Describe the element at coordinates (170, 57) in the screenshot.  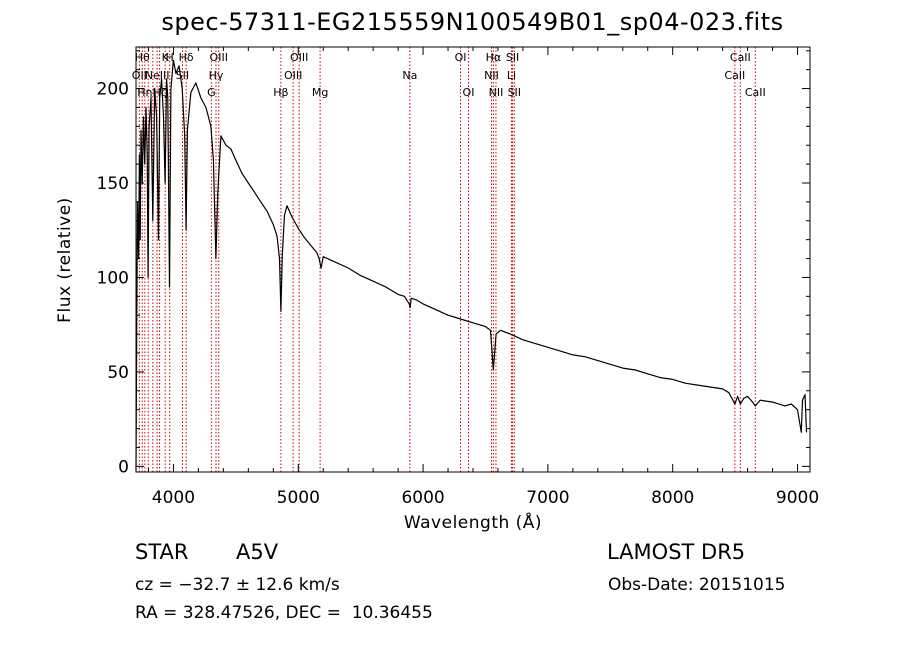
I see `line-marker-label: H` at that location.